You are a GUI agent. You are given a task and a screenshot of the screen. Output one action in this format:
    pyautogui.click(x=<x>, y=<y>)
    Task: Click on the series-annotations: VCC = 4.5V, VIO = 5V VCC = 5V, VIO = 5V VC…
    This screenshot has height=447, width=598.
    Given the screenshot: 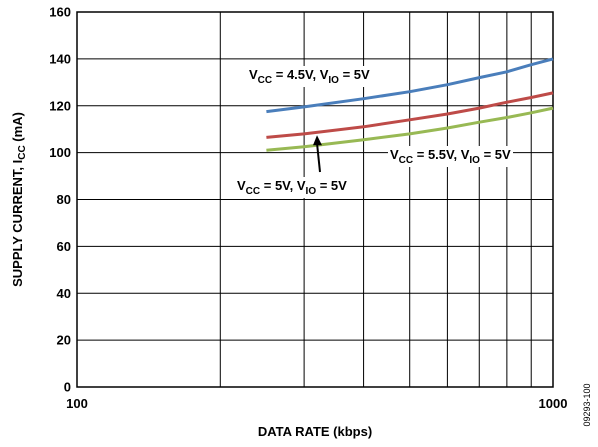 What is the action you would take?
    pyautogui.click(x=374, y=132)
    